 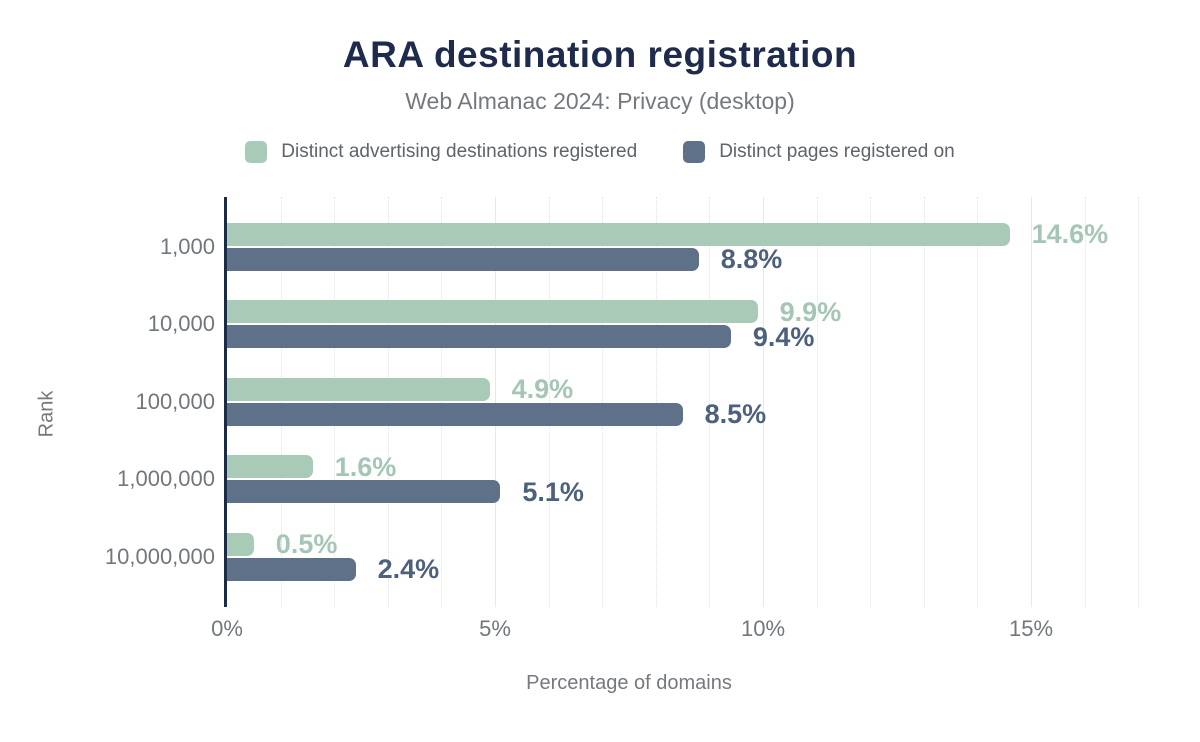 What do you see at coordinates (600, 101) in the screenshot?
I see `chart-subtitle: Web Almanac 2024: Privacy (desktop)` at bounding box center [600, 101].